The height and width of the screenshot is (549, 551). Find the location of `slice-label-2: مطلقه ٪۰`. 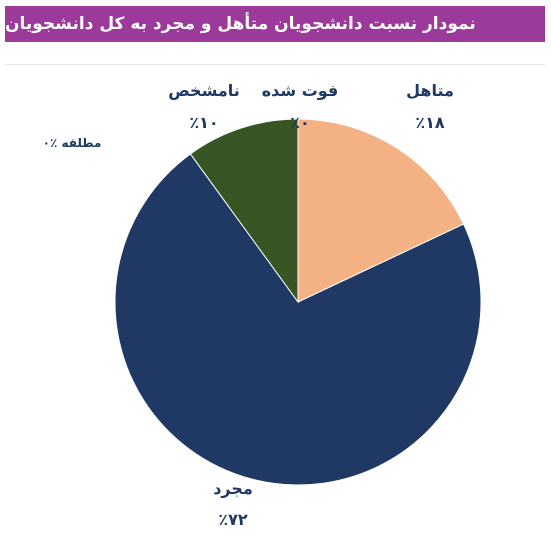

slice-label-2: مطلقه ٪۰ is located at coordinates (72, 143).